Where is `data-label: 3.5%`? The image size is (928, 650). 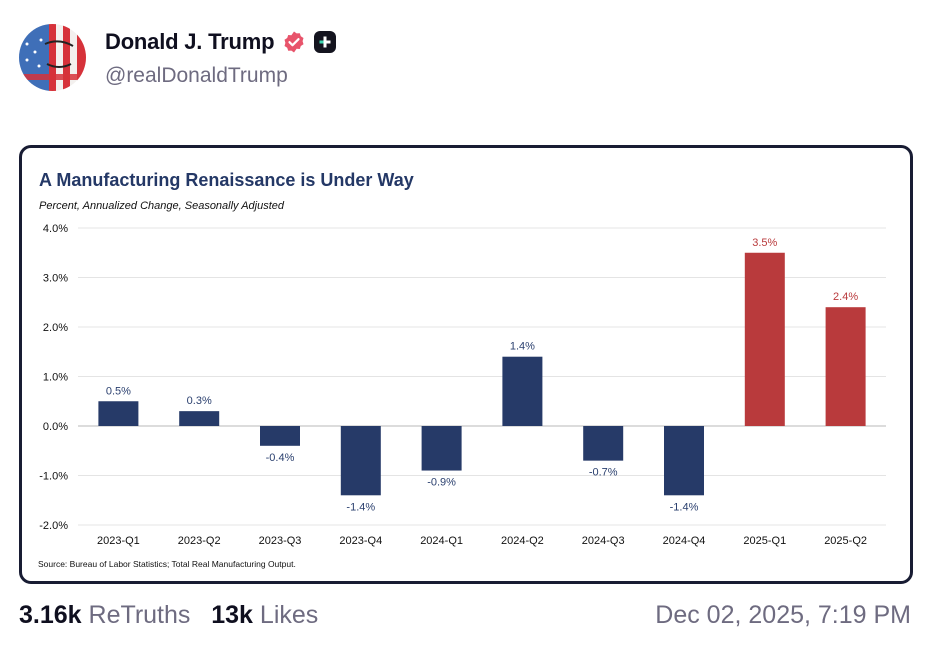 data-label: 3.5% is located at coordinates (764, 243).